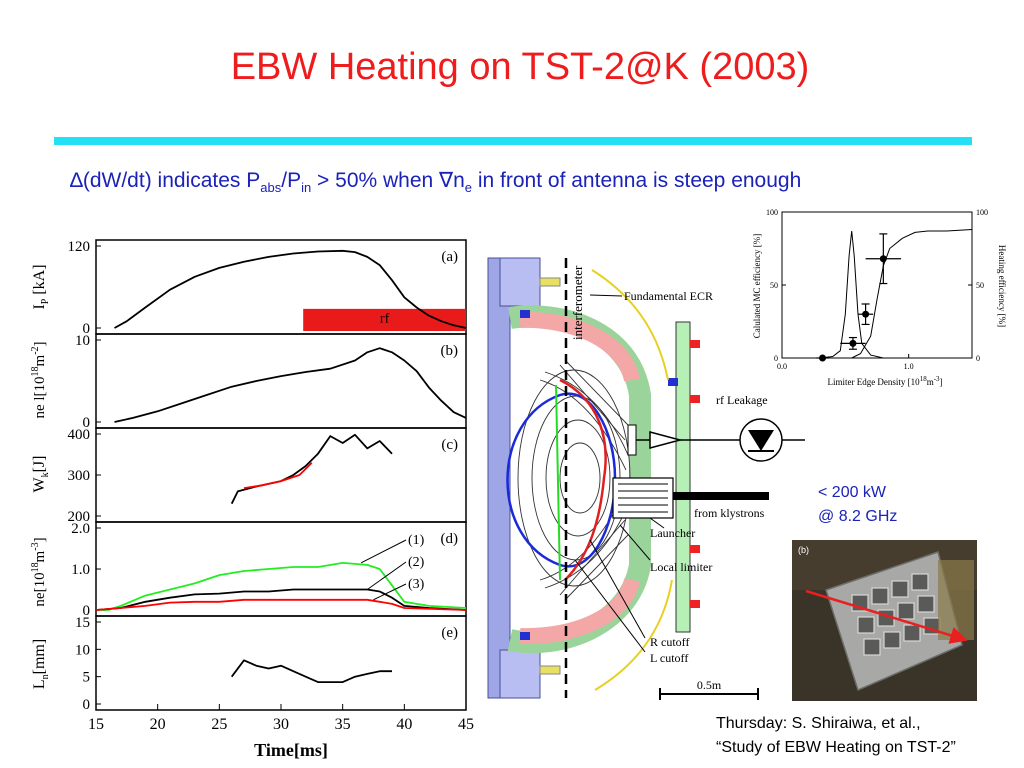 This screenshot has width=1024, height=768. I want to click on photo-horn-array, so click(896, 614).